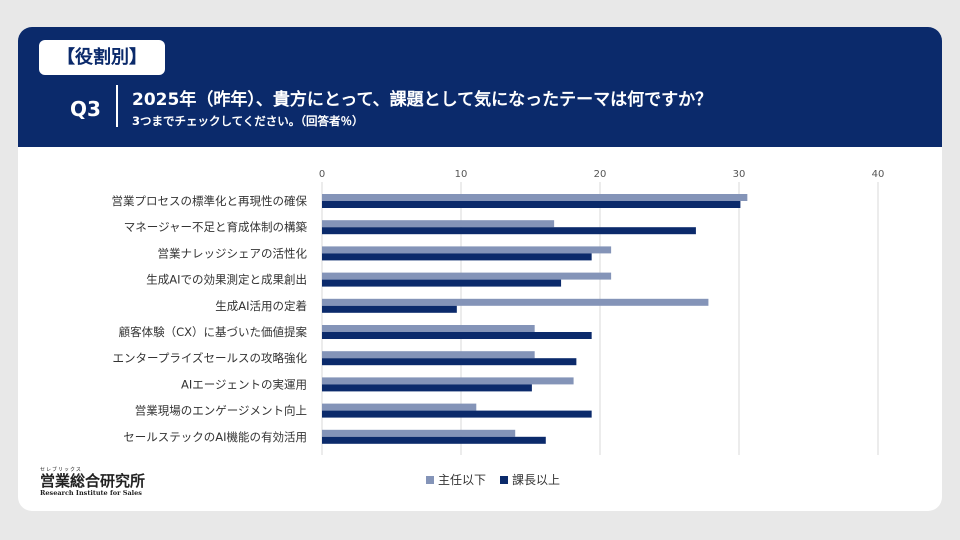 This screenshot has height=540, width=960. I want to click on legend-item-series-1: 主任以下, so click(456, 479).